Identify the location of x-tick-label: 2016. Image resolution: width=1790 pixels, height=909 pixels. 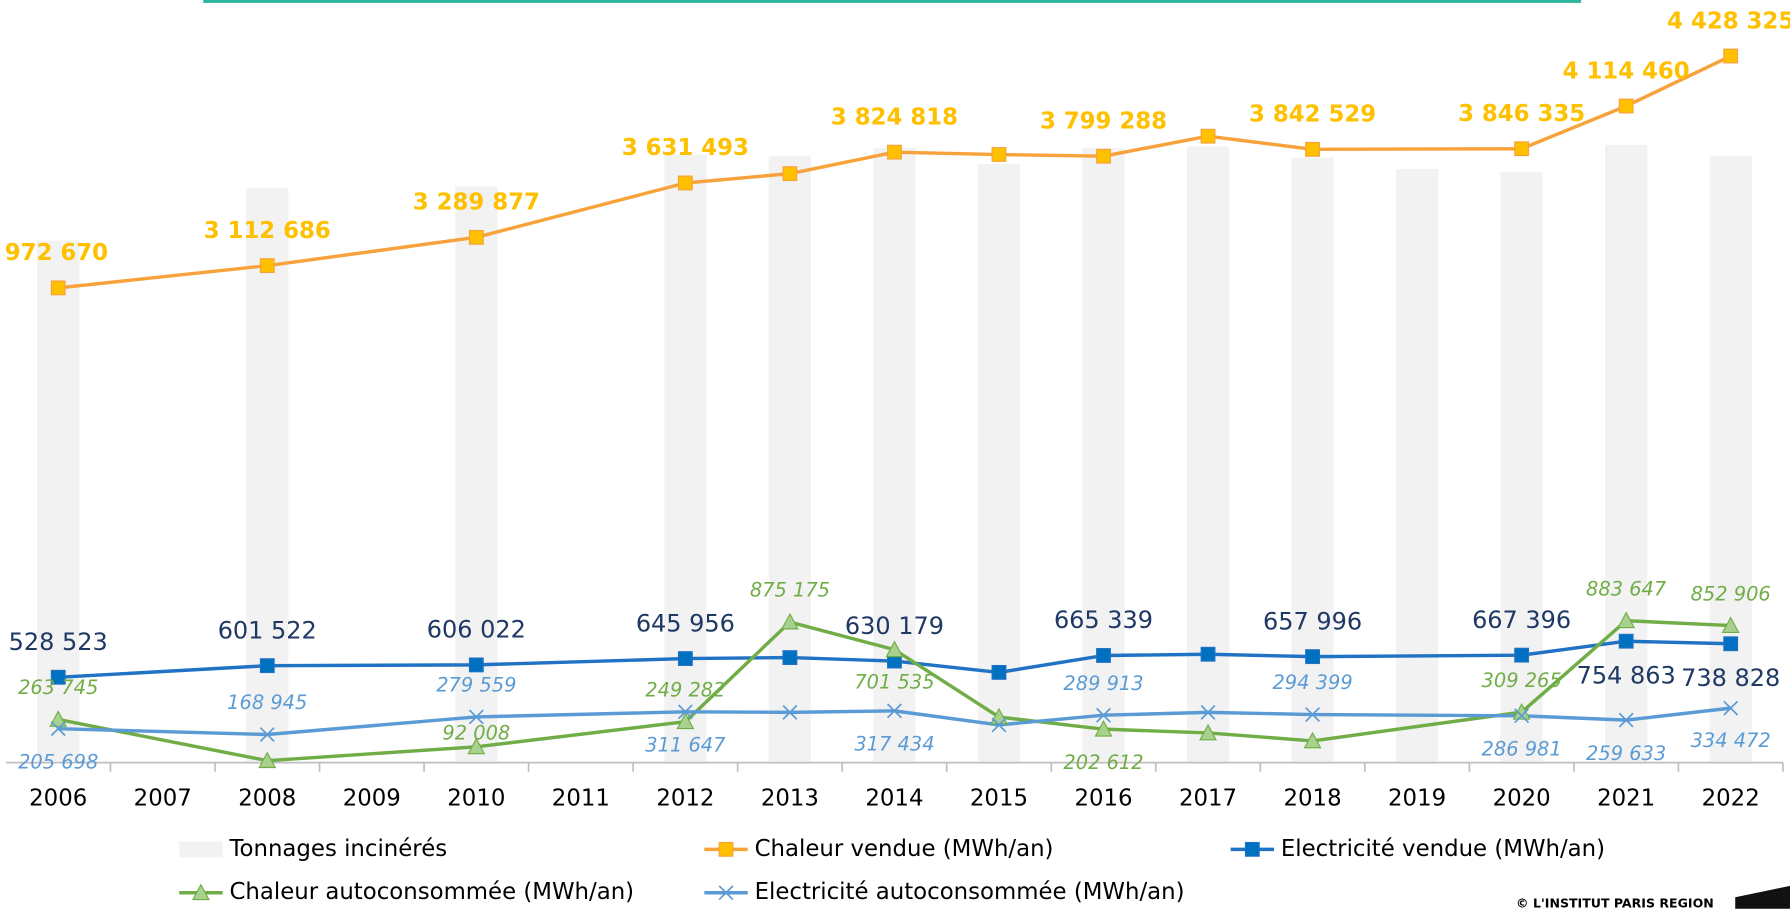
(1103, 799).